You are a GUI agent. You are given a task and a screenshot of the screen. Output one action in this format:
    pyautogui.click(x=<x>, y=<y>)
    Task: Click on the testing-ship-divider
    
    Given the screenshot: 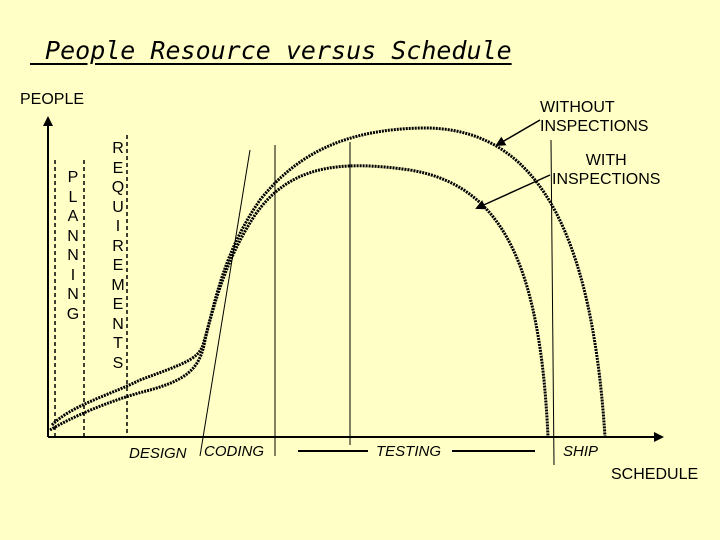 What is the action you would take?
    pyautogui.click(x=552, y=302)
    